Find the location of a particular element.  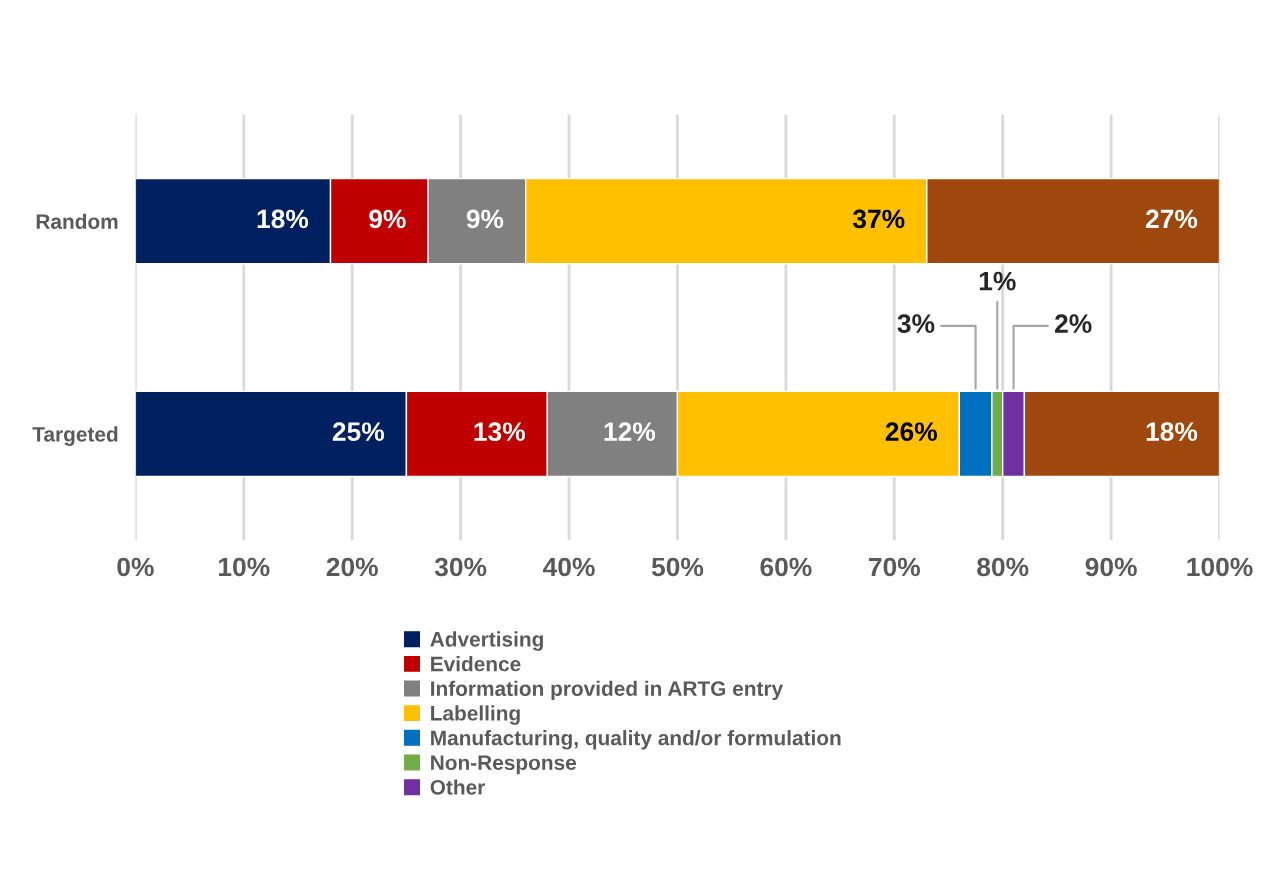

y-tick-label: Random is located at coordinates (77, 221).